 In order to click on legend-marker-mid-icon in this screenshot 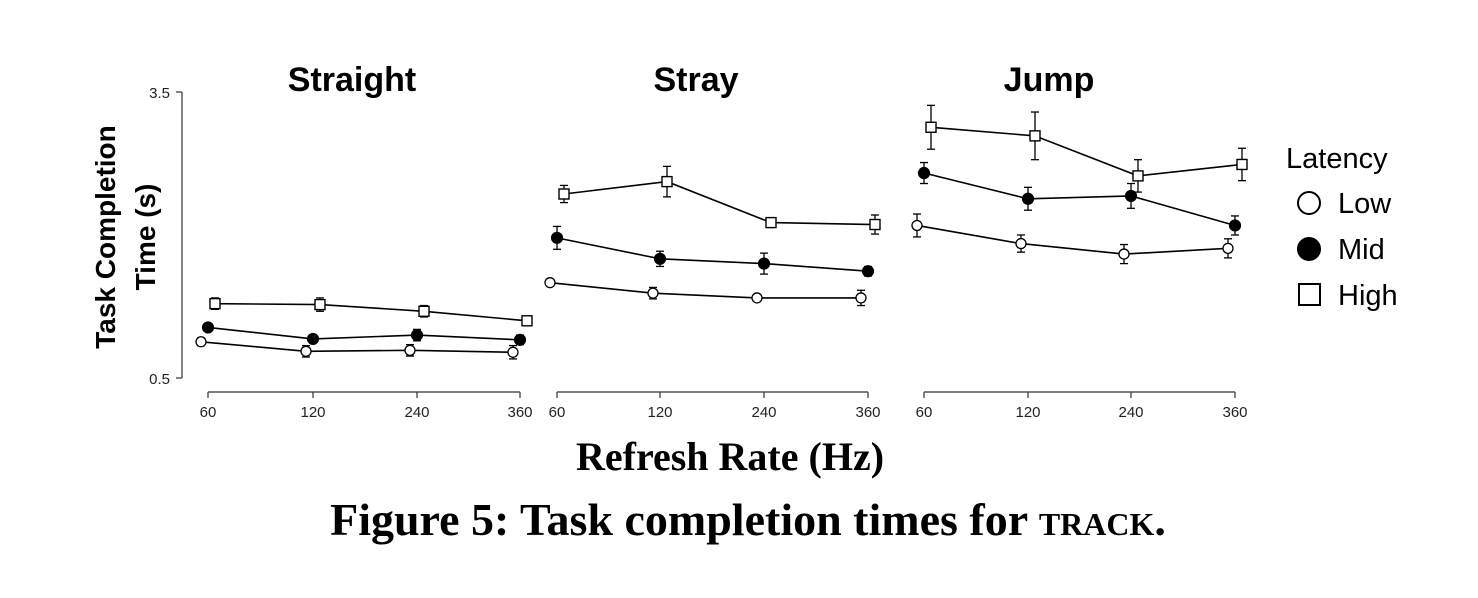, I will do `click(1309, 249)`.